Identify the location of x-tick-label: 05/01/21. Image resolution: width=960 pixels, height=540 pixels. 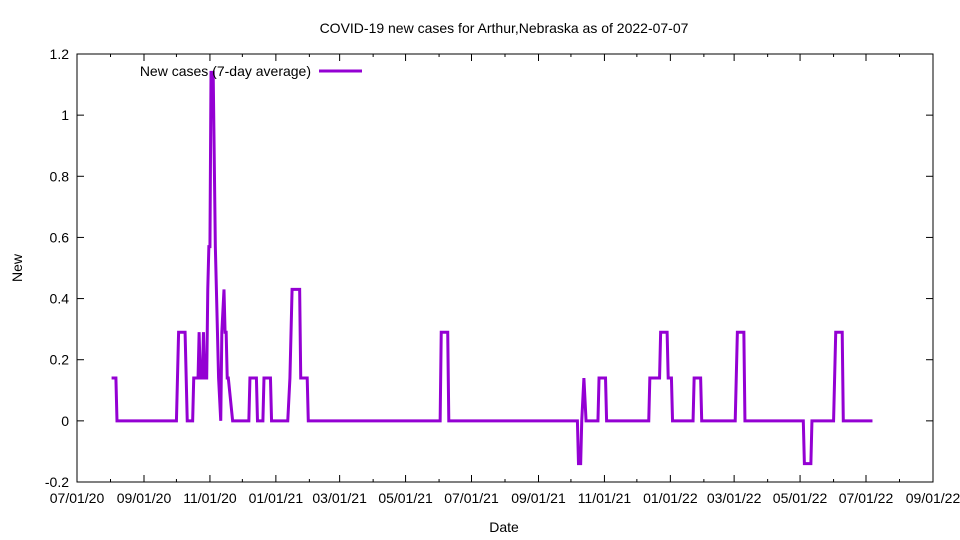
(405, 498).